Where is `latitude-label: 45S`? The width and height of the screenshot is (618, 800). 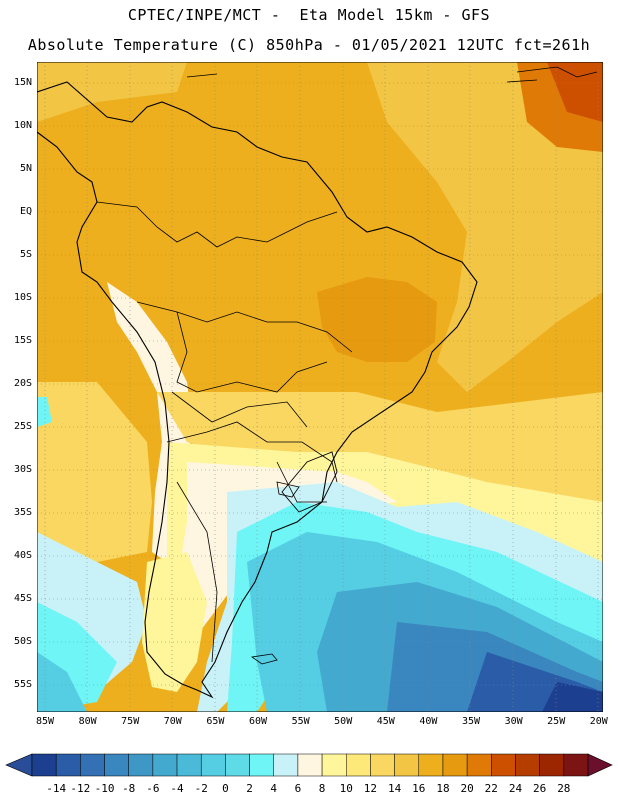 latitude-label: 45S is located at coordinates (22, 598).